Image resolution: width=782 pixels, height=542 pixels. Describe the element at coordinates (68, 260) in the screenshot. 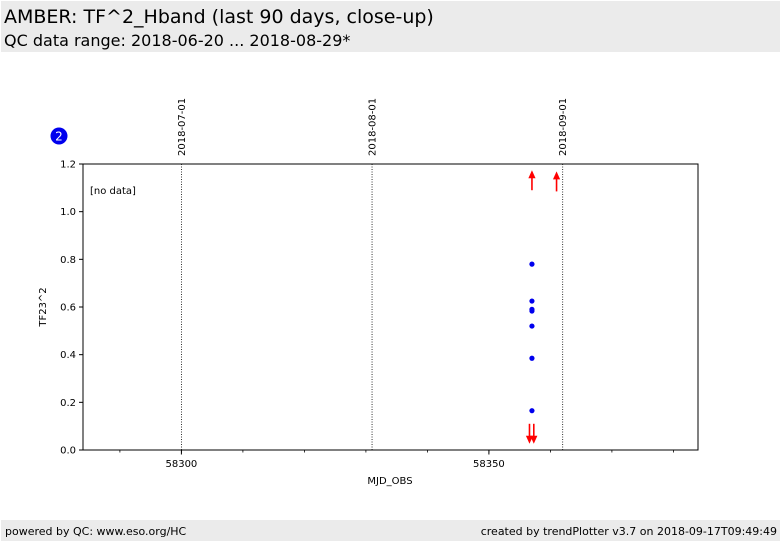

I see `y-tick-label: 0.8` at that location.